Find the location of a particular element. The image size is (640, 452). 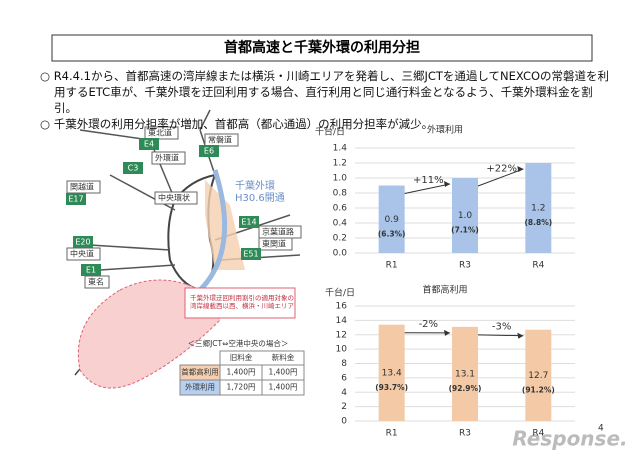

y-tick-label: 14 is located at coordinates (342, 321).